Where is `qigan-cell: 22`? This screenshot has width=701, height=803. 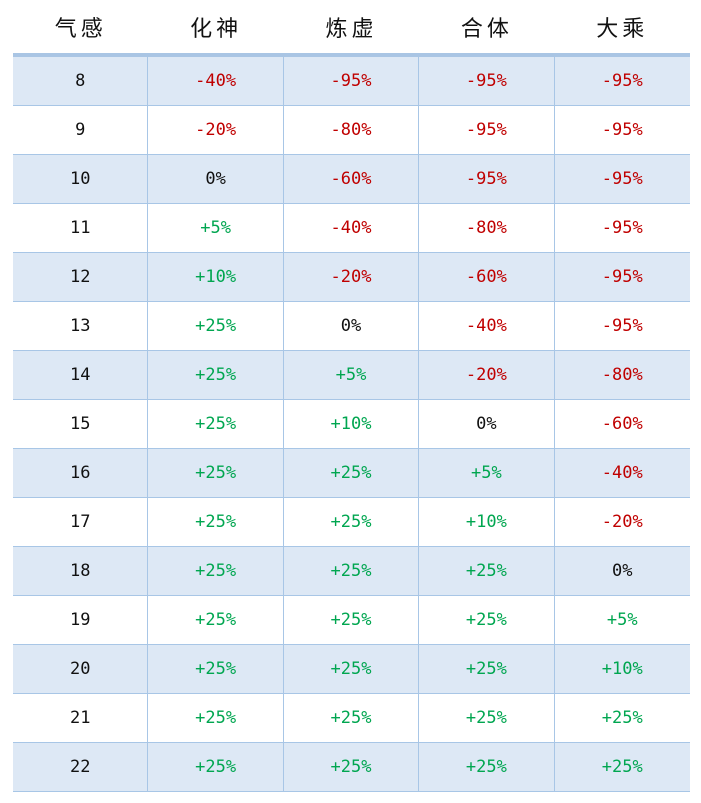
qigan-cell: 22 is located at coordinates (81, 767).